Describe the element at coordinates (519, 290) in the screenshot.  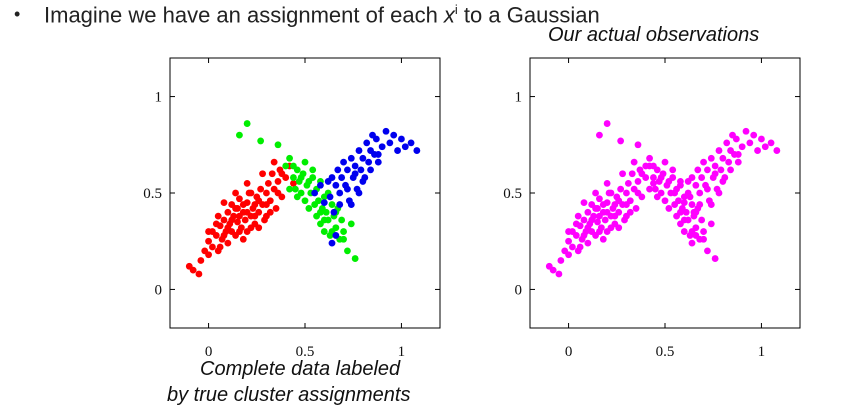
I see `right-ytick-label: 0` at that location.